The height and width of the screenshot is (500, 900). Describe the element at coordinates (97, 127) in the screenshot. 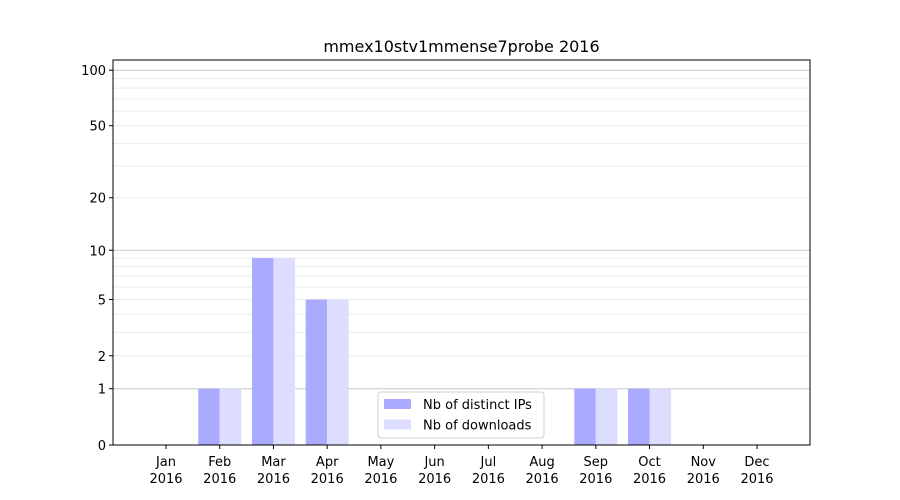

I see `y-tick-label: 50` at that location.